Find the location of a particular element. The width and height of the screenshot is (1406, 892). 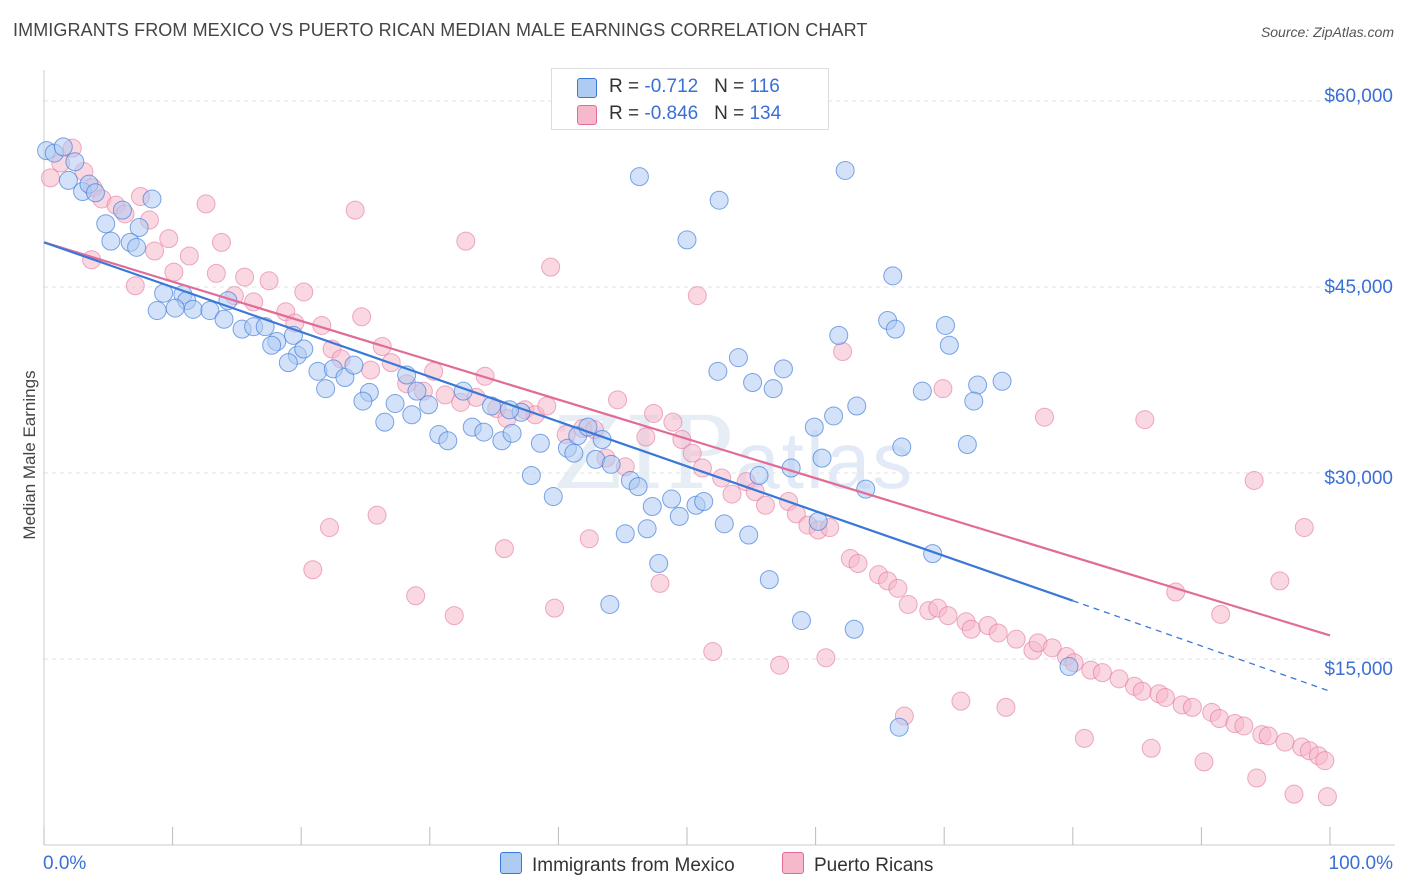

x-tick-label-max: 100.0% is located at coordinates (1360, 863).